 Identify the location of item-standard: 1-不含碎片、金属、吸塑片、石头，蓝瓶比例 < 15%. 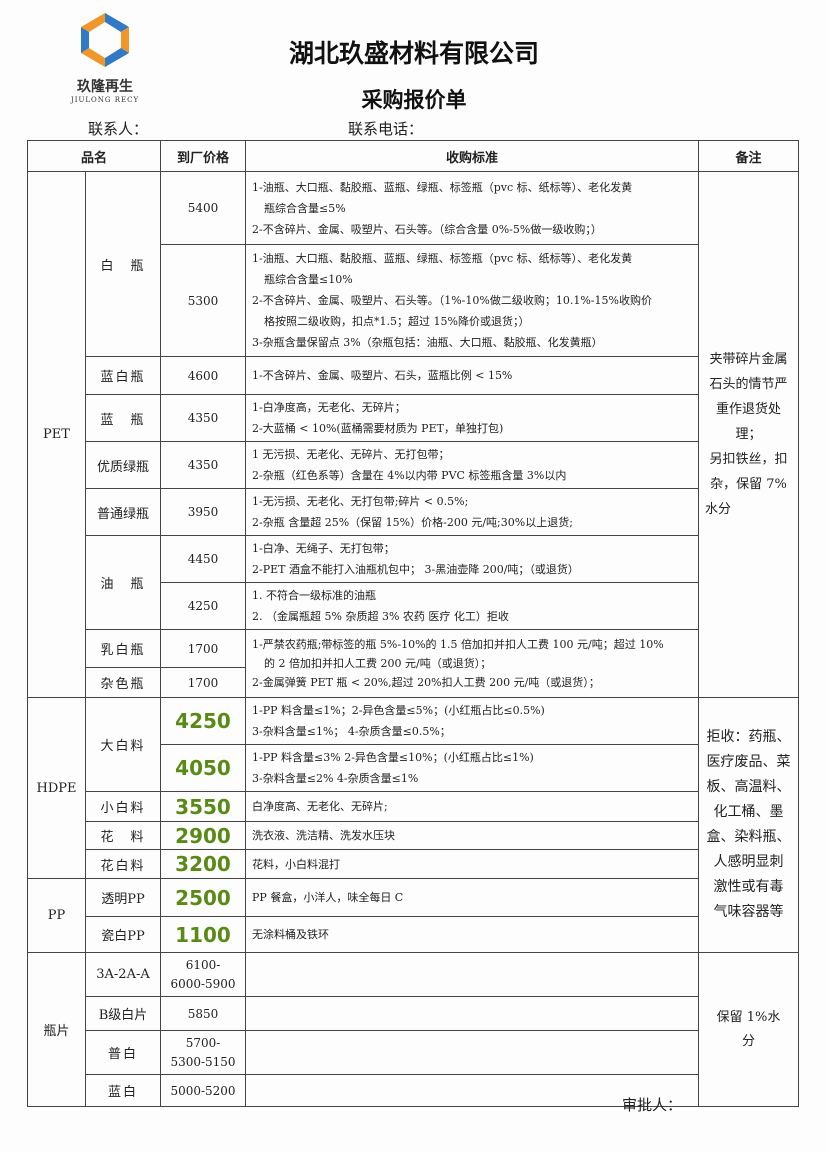
(472, 375).